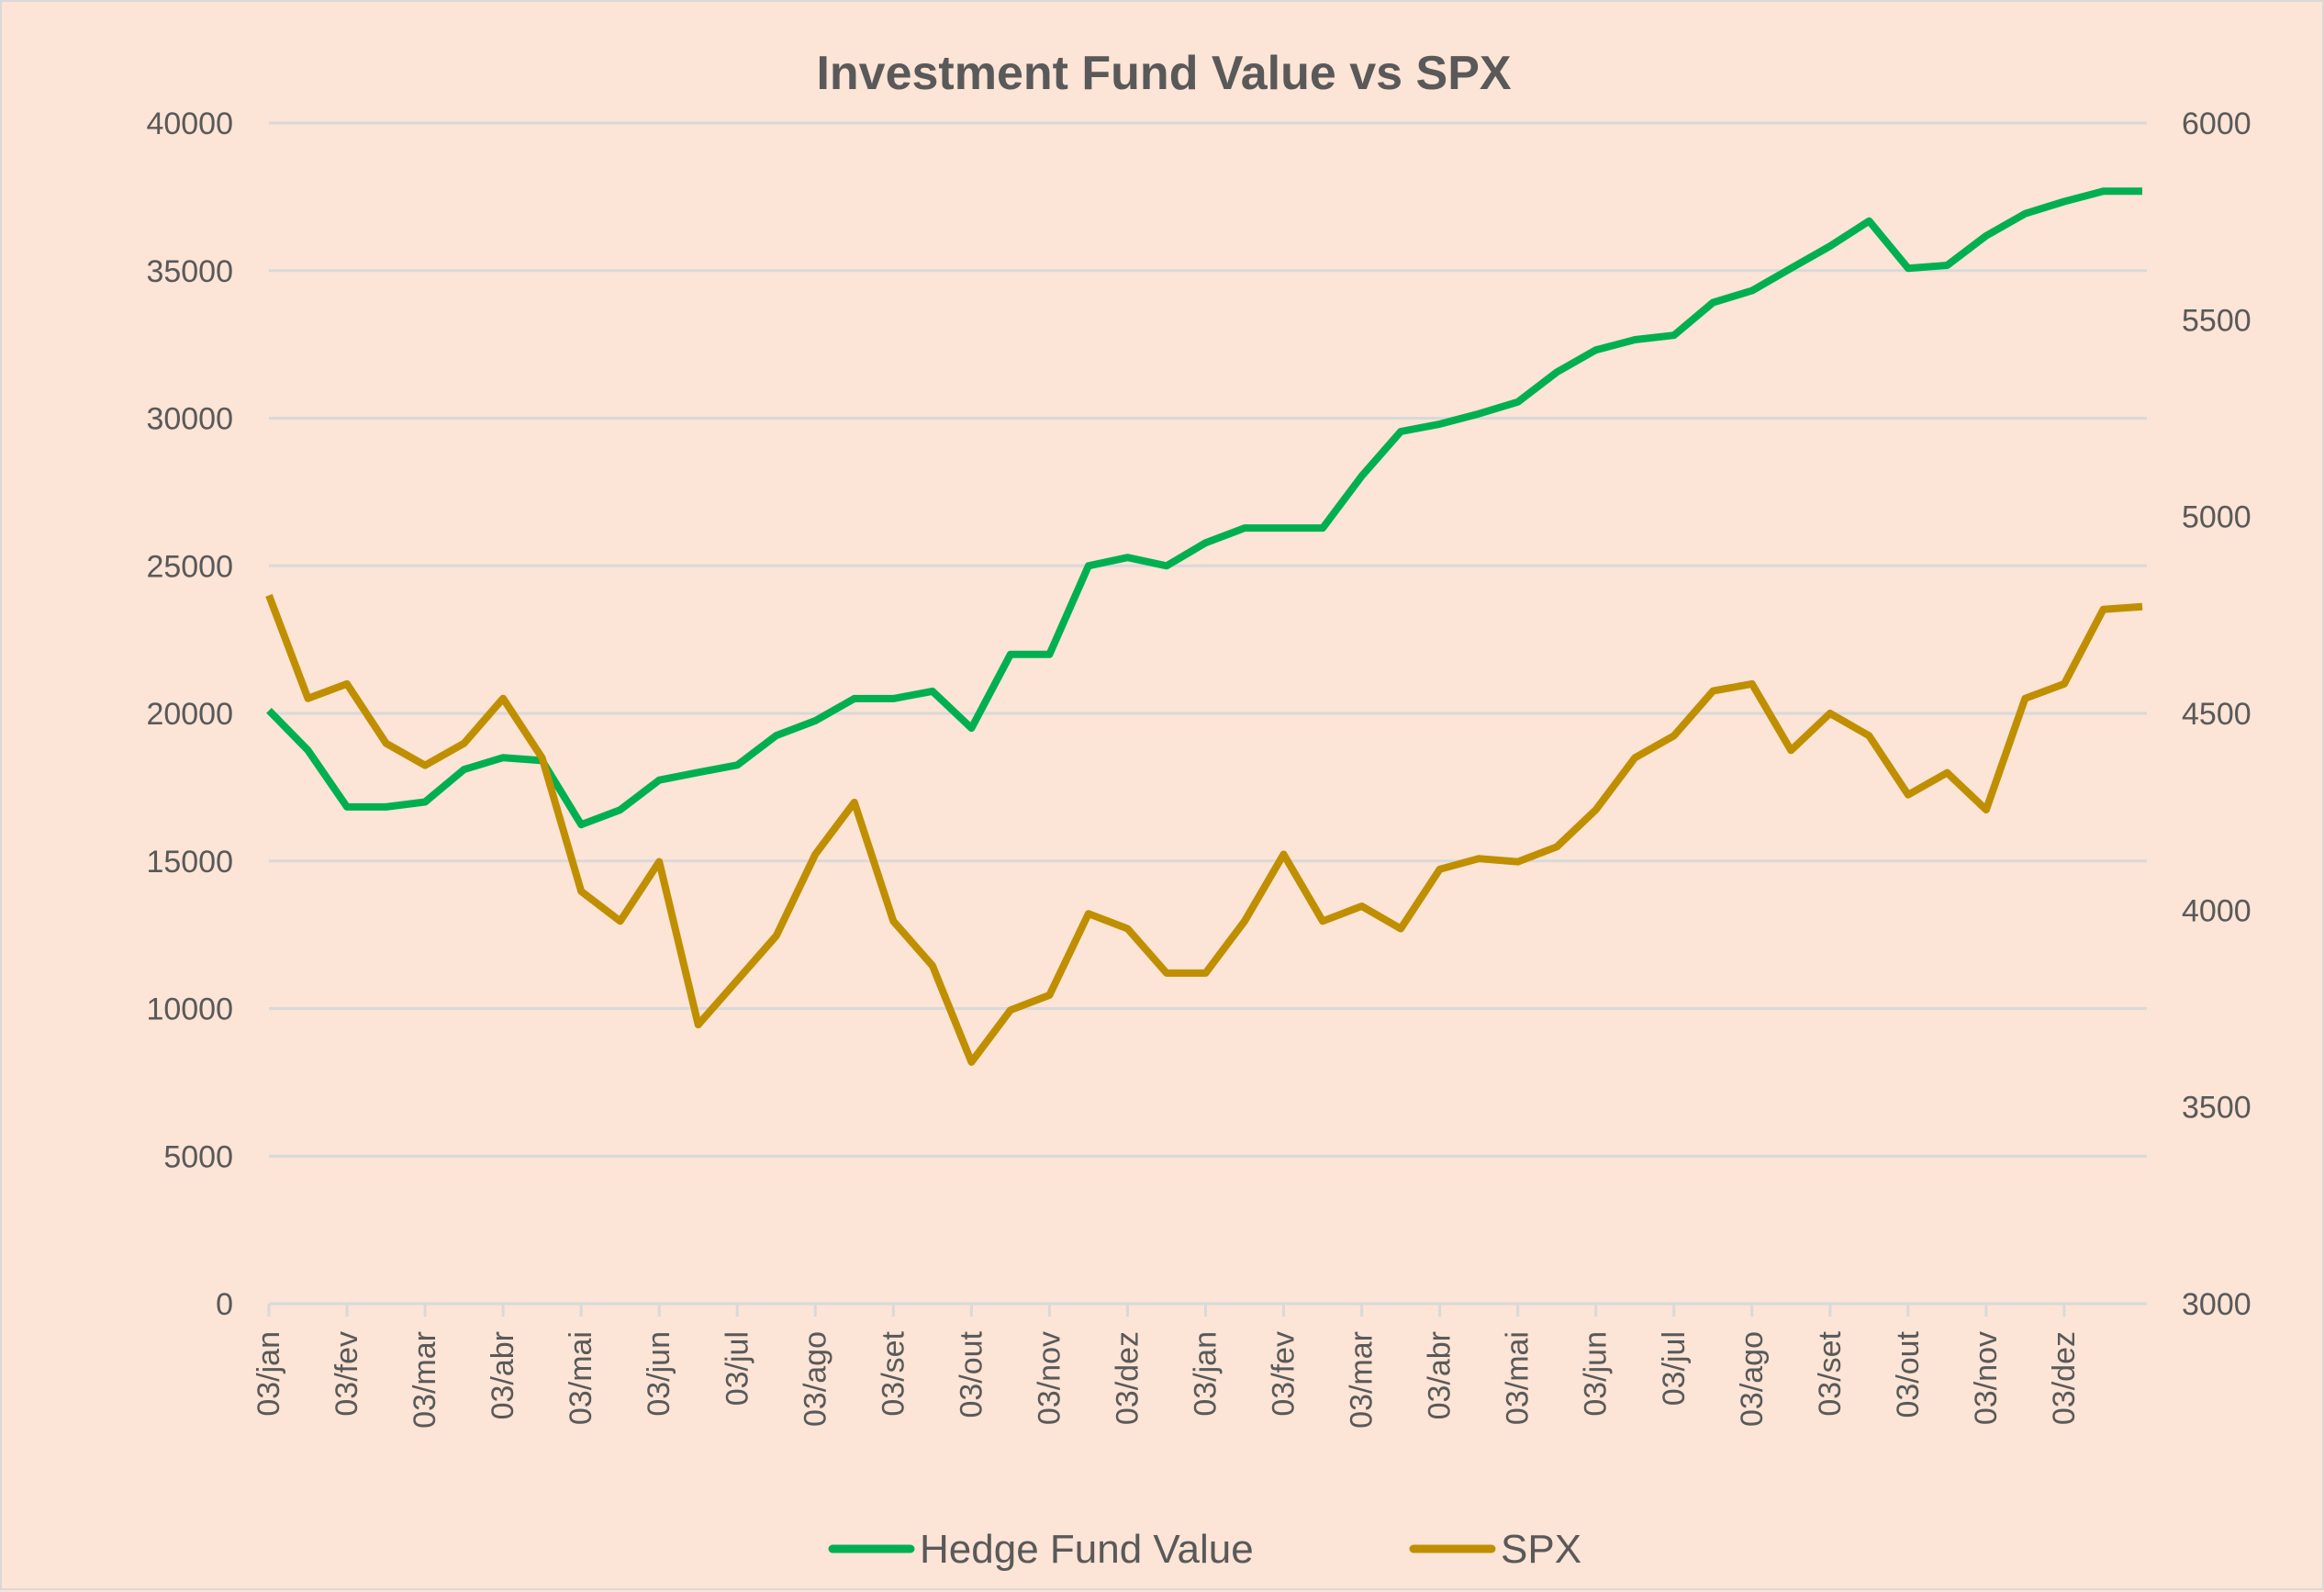  I want to click on left-axis-tick-label: 15000, so click(189, 862).